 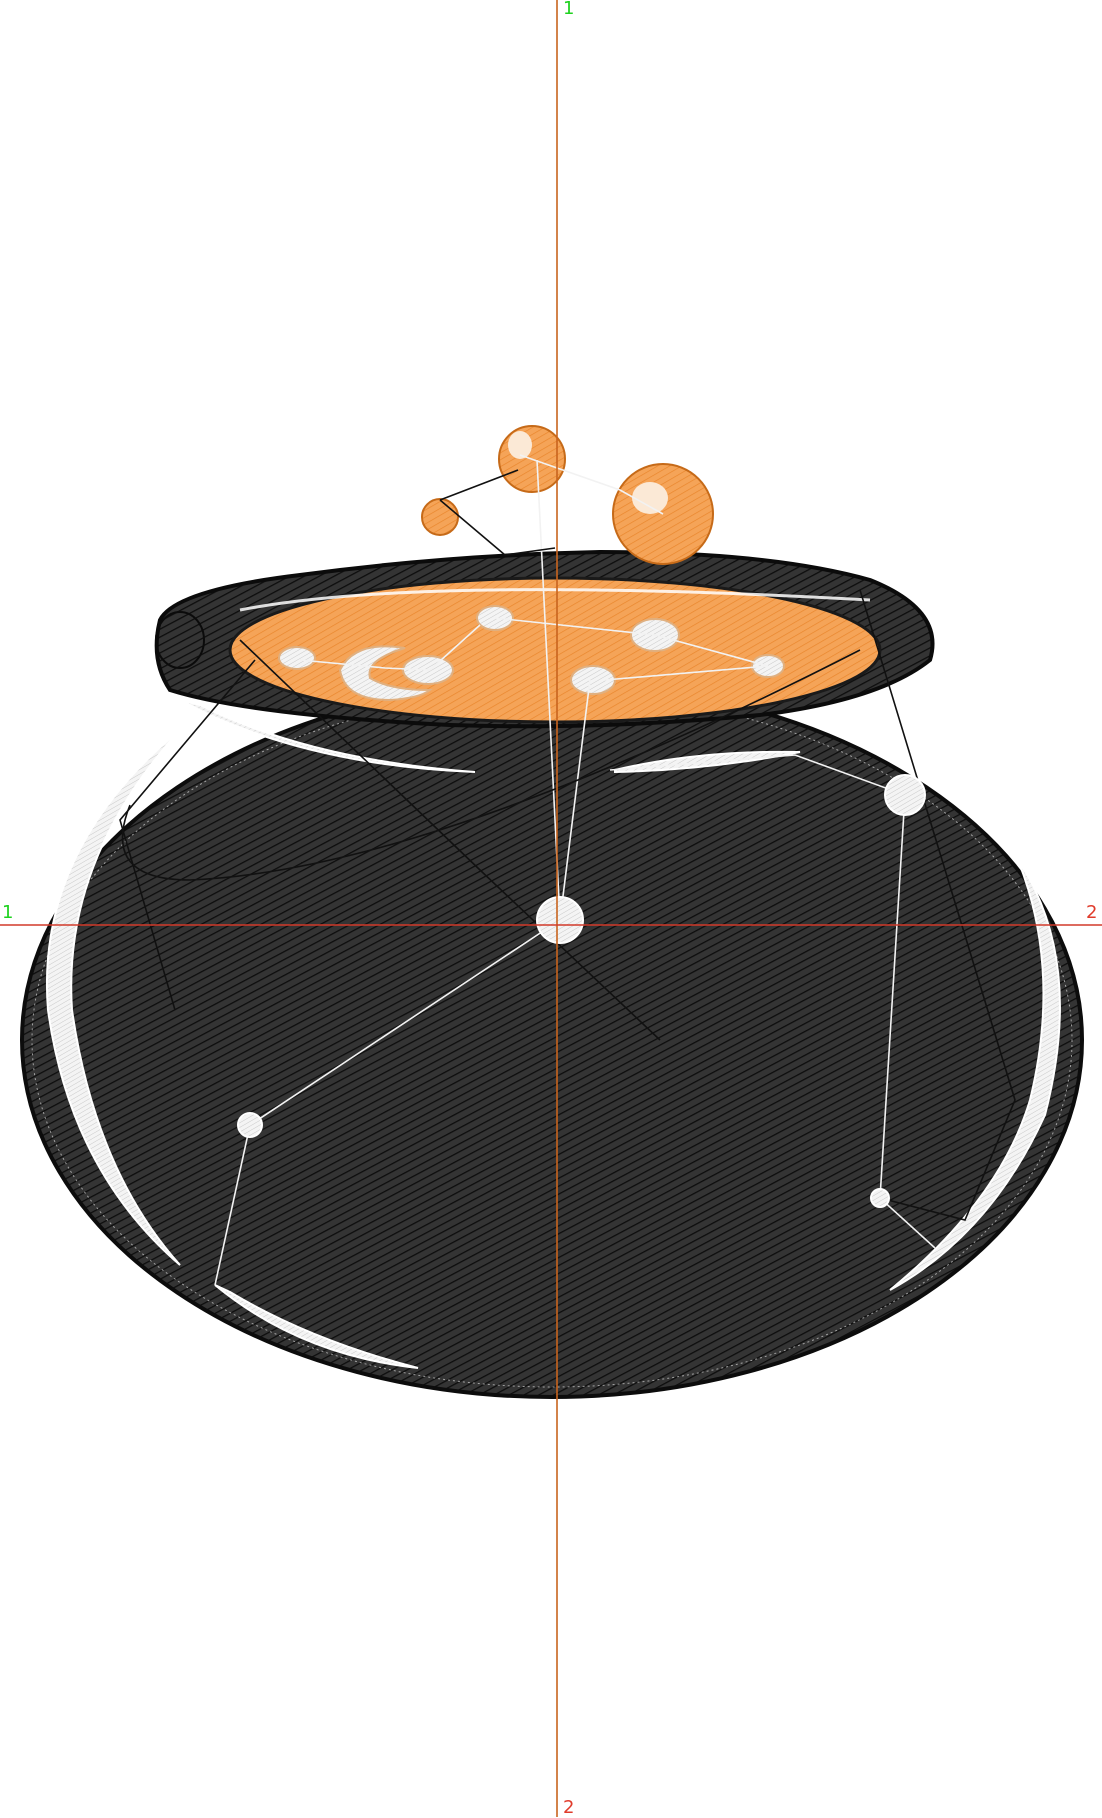 What do you see at coordinates (327, 736) in the screenshot?
I see `upper-left-highlight` at bounding box center [327, 736].